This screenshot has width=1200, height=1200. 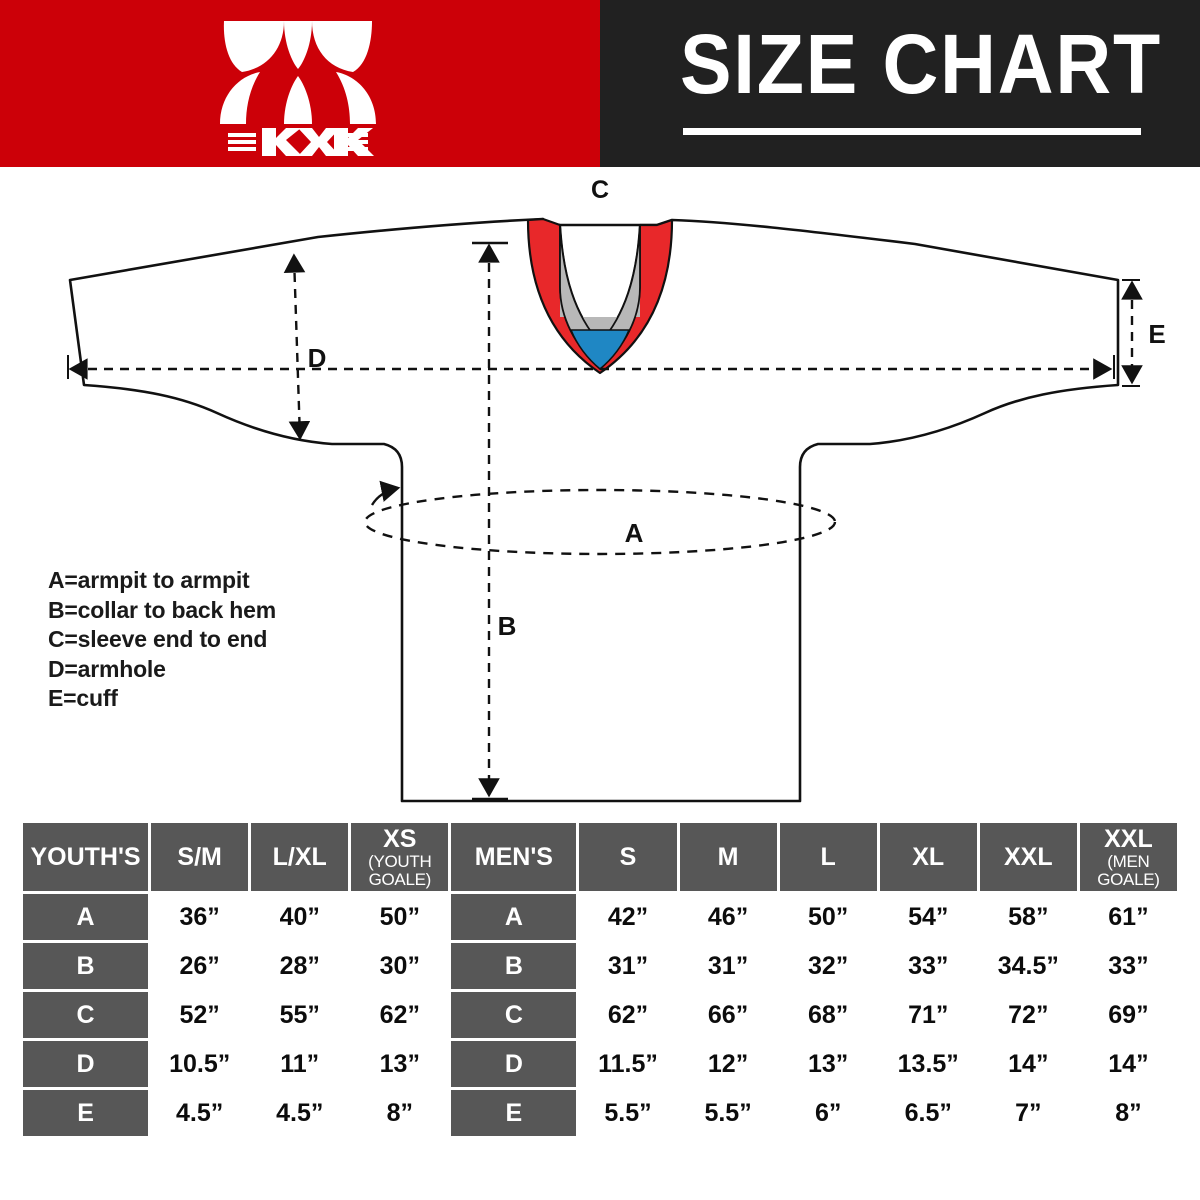 What do you see at coordinates (1128, 1064) in the screenshot?
I see `cell-men-xxlgoale-d: 14”` at bounding box center [1128, 1064].